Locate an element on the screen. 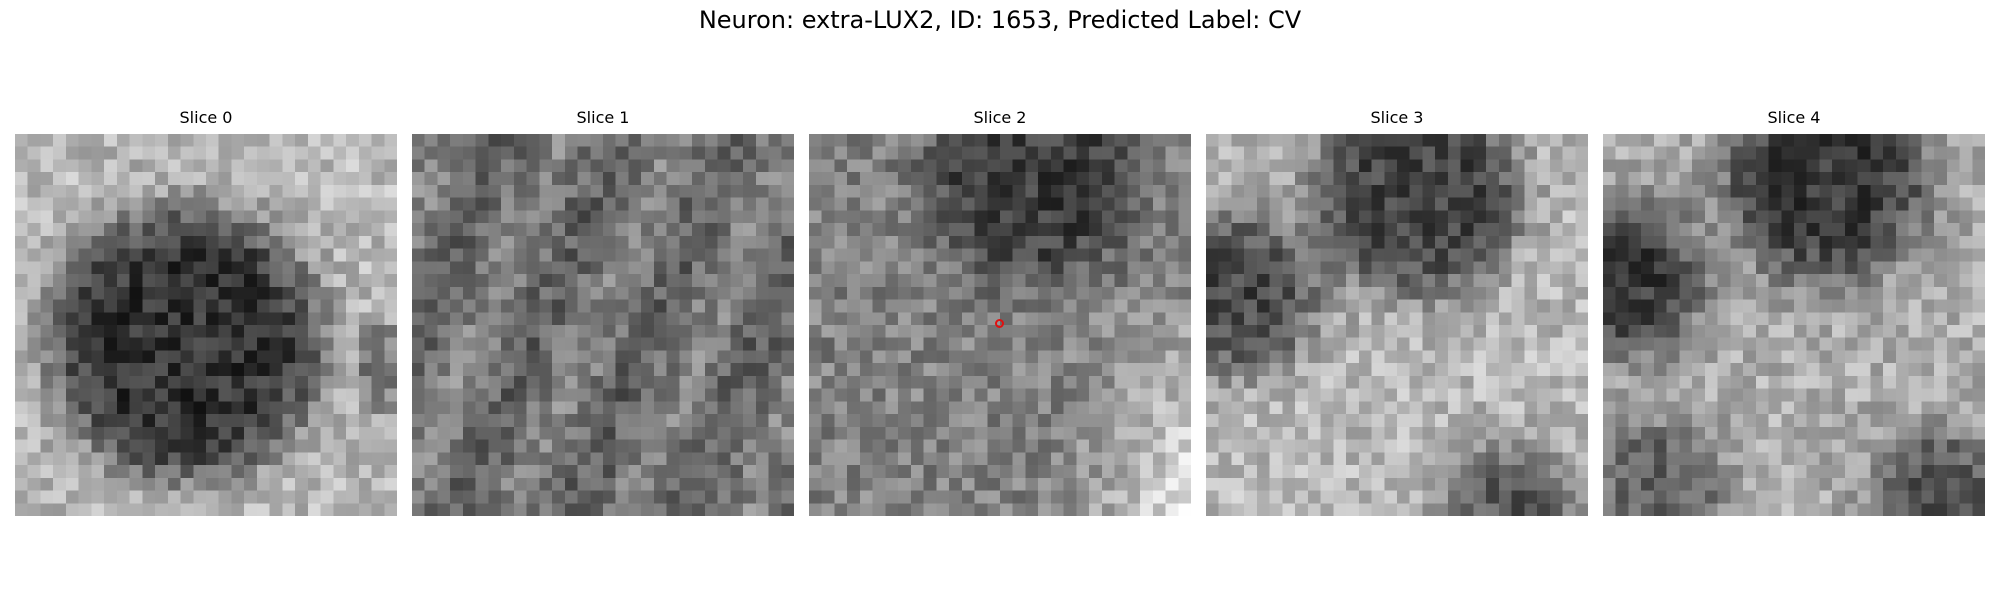 This screenshot has height=600, width=2000. slice-title-4: Slice 4 is located at coordinates (1794, 117).